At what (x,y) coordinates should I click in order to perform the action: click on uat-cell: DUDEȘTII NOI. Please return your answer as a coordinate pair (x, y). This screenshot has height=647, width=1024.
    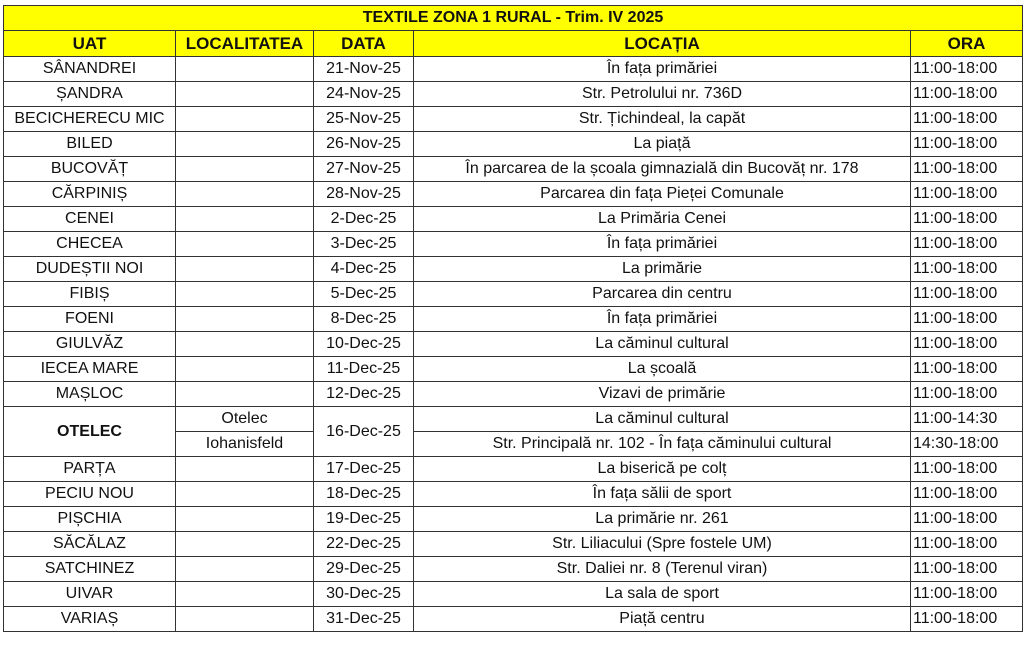
    Looking at the image, I should click on (89, 269).